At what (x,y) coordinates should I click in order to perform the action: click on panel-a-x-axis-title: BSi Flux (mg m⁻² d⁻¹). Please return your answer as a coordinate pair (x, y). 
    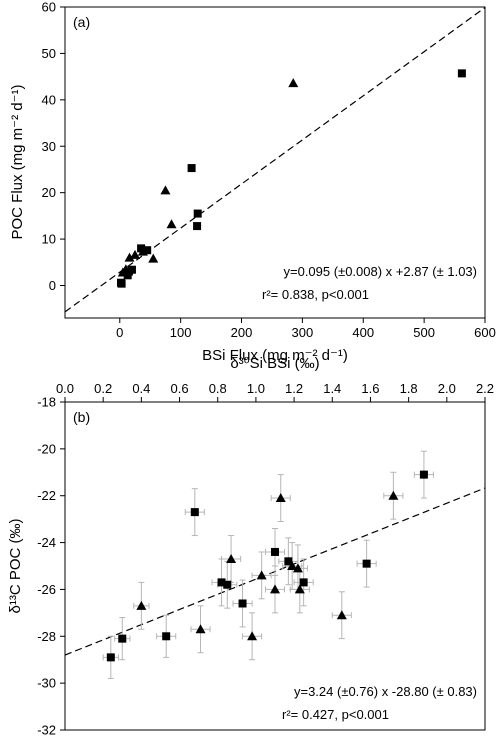
    Looking at the image, I should click on (275, 355).